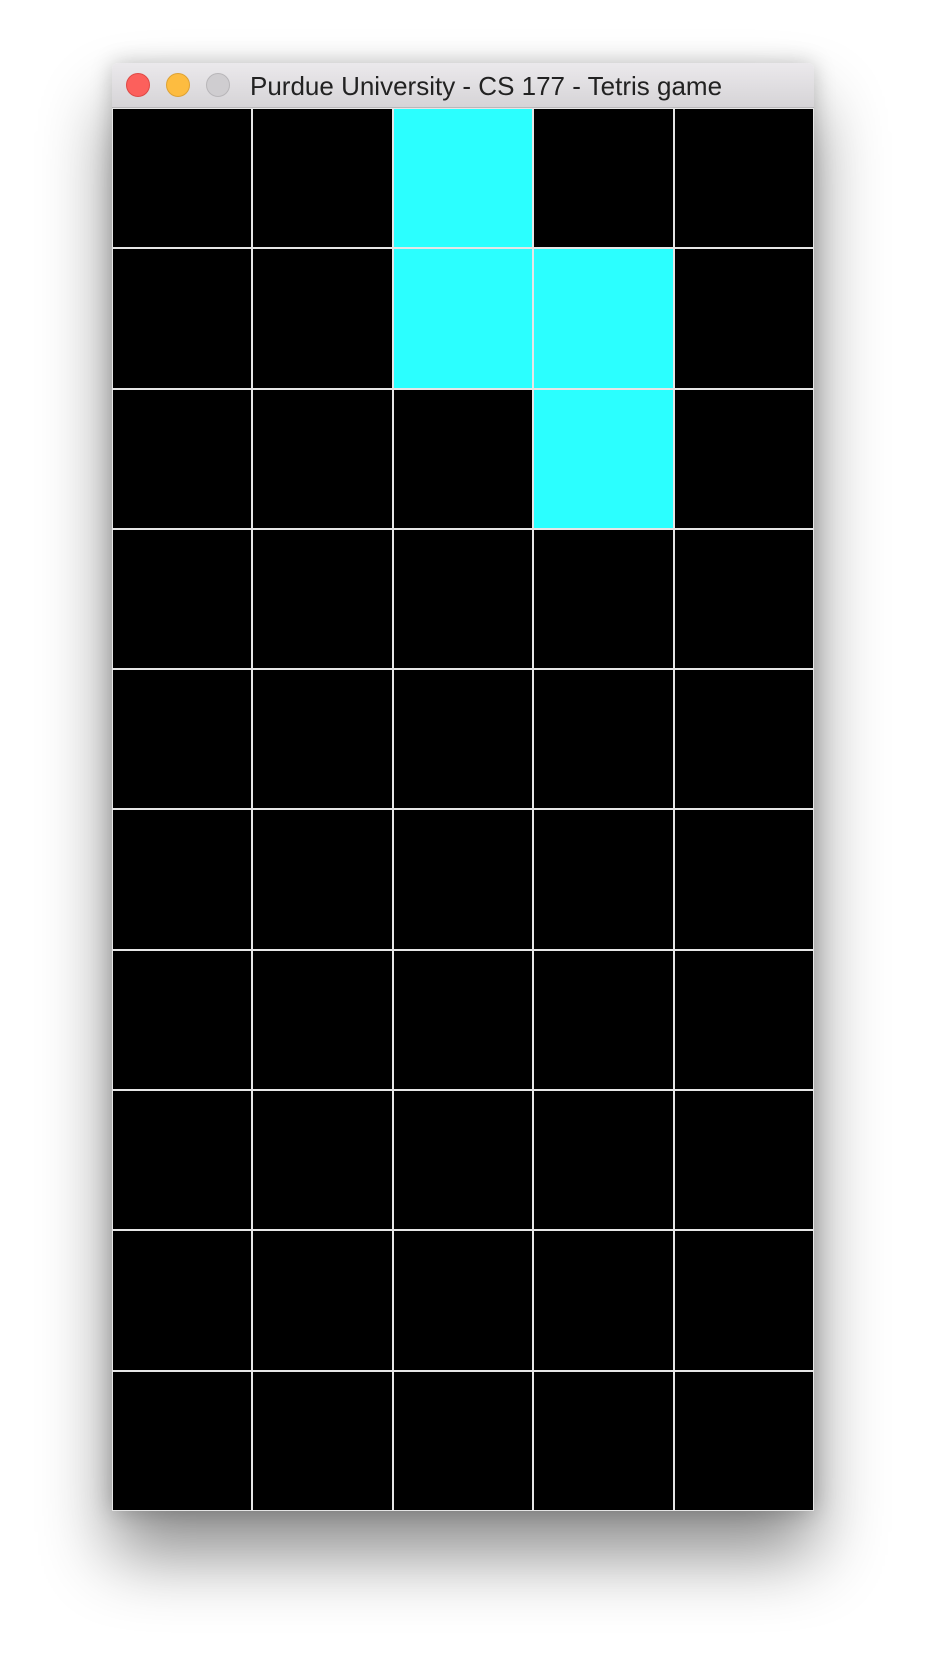  I want to click on window-titlebar: Purdue University - CS 177 - Tetris game, so click(463, 85).